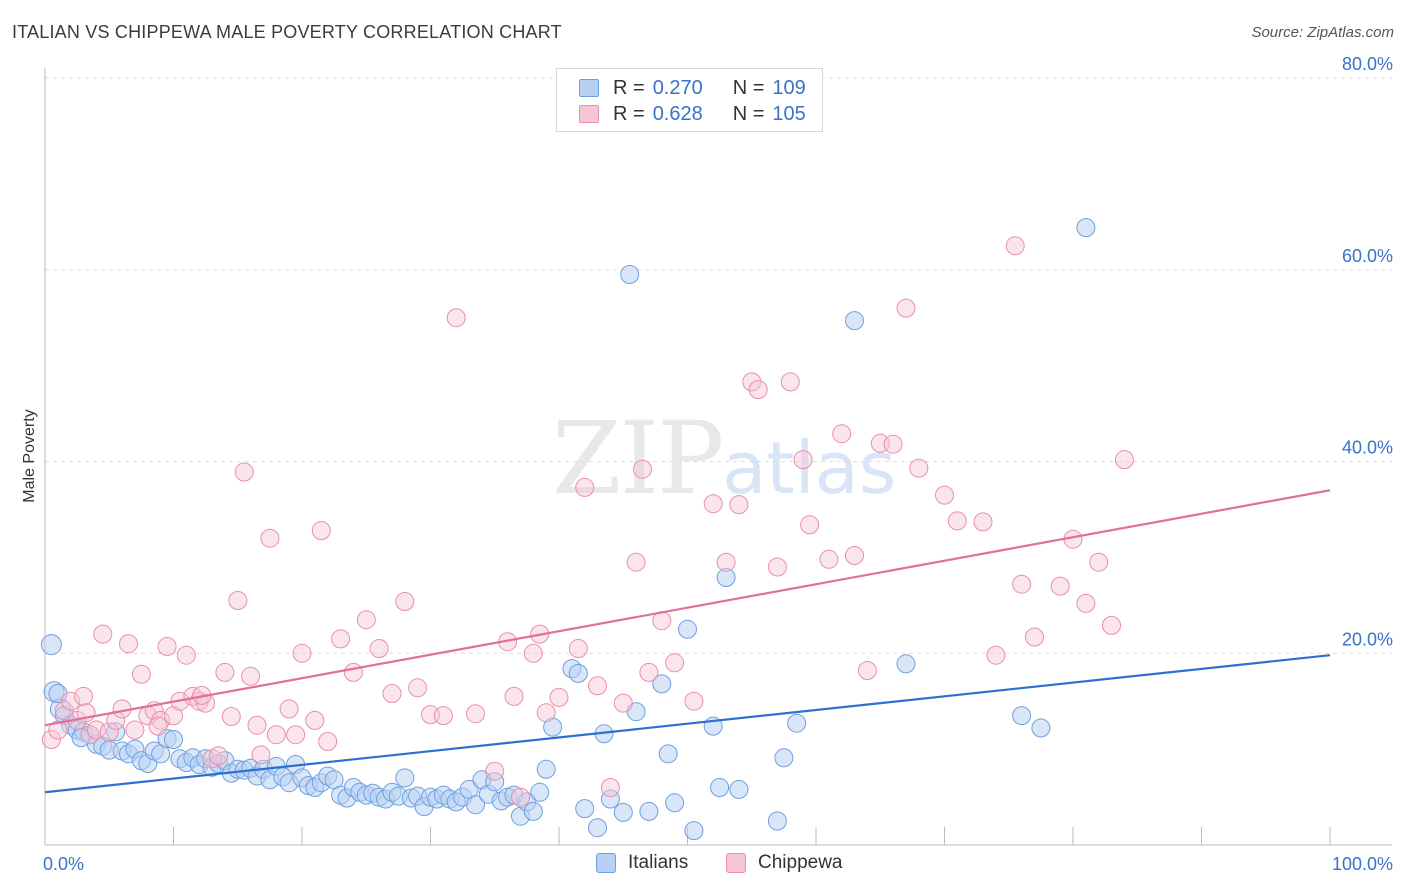 This screenshot has height=892, width=1406. Describe the element at coordinates (642, 863) in the screenshot. I see `legend-item-italians: Italians` at that location.